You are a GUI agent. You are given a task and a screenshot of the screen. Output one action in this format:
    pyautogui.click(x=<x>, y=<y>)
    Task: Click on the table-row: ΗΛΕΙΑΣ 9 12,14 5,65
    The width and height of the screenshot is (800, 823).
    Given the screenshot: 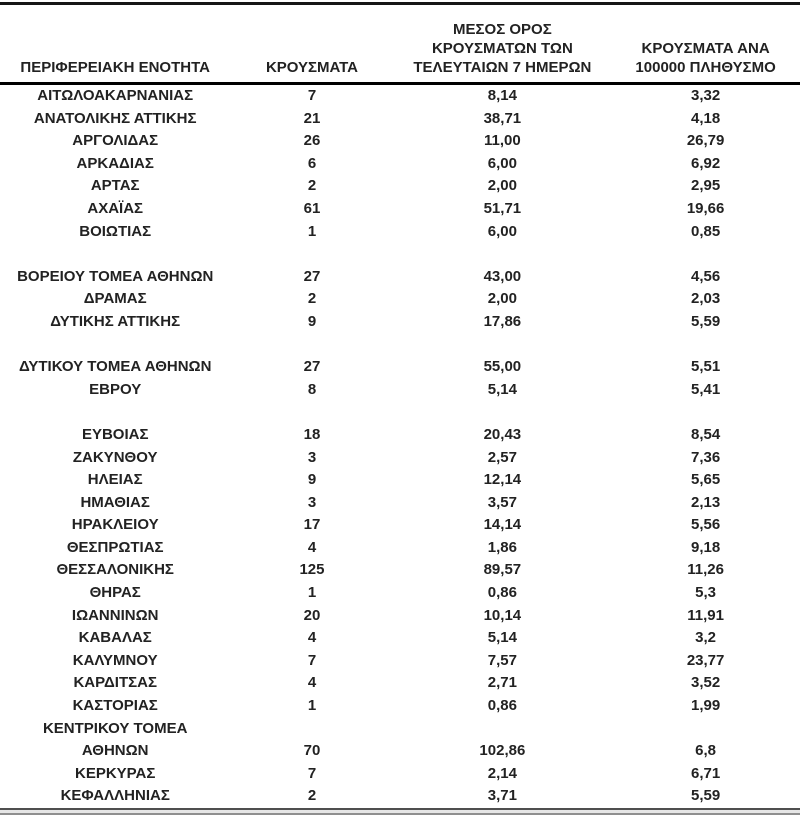 What is the action you would take?
    pyautogui.click(x=400, y=480)
    